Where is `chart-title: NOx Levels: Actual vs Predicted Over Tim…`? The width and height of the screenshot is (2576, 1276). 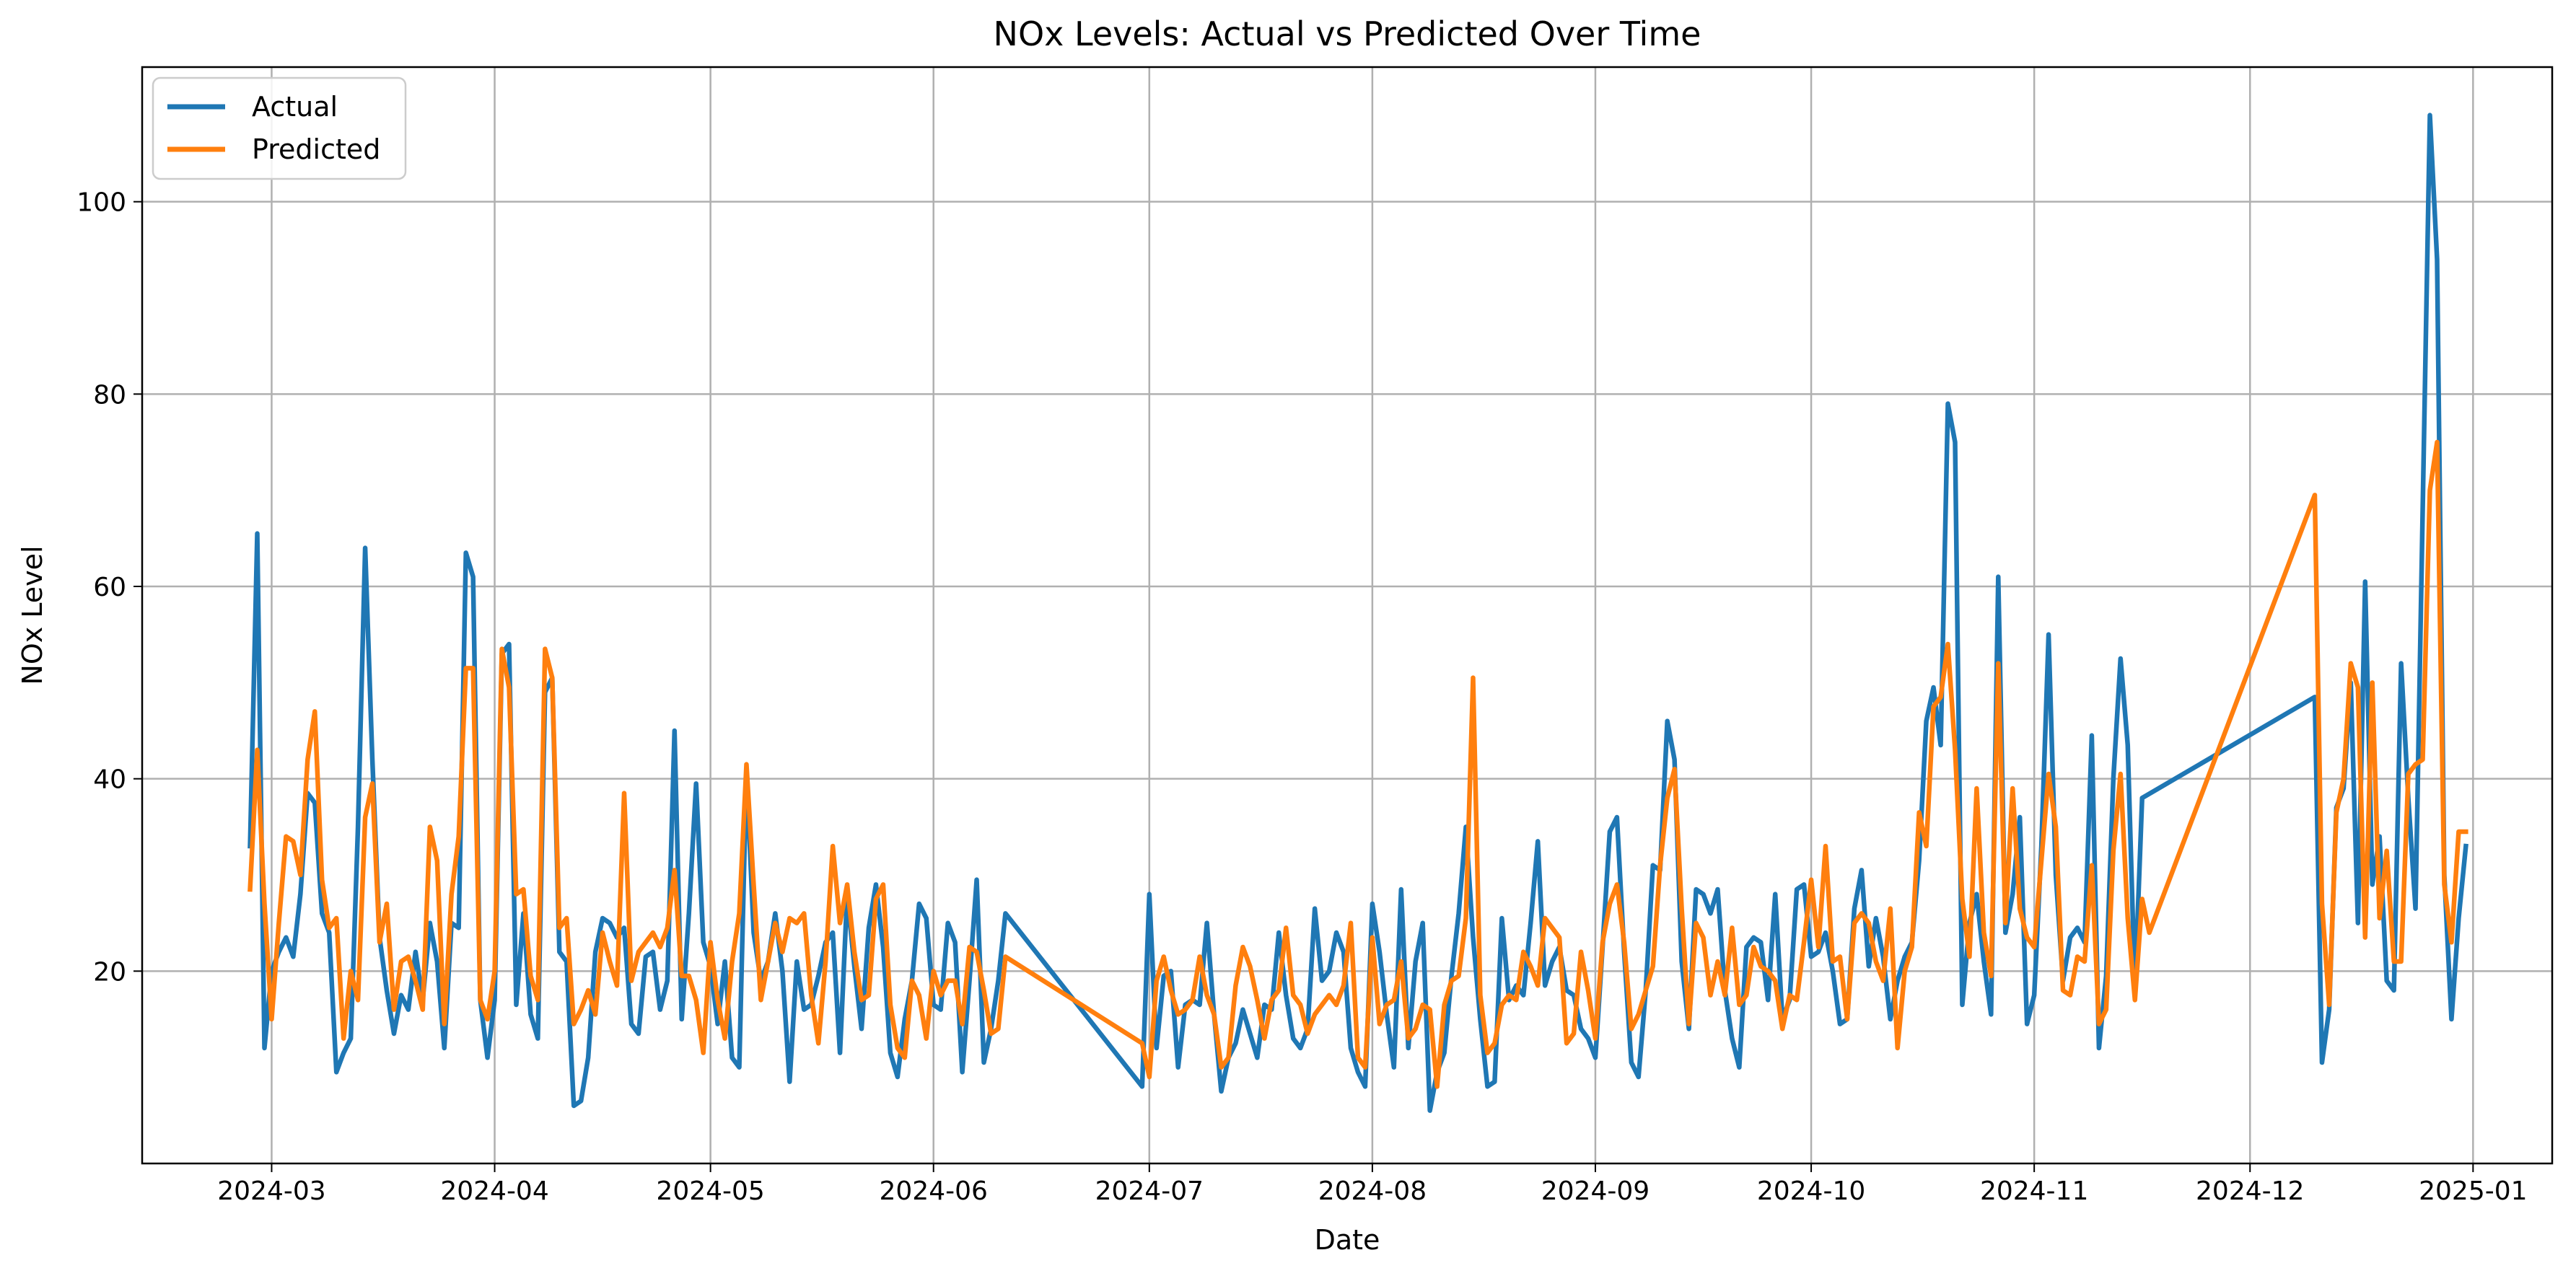 chart-title: NOx Levels: Actual vs Predicted Over Tim… is located at coordinates (1347, 33).